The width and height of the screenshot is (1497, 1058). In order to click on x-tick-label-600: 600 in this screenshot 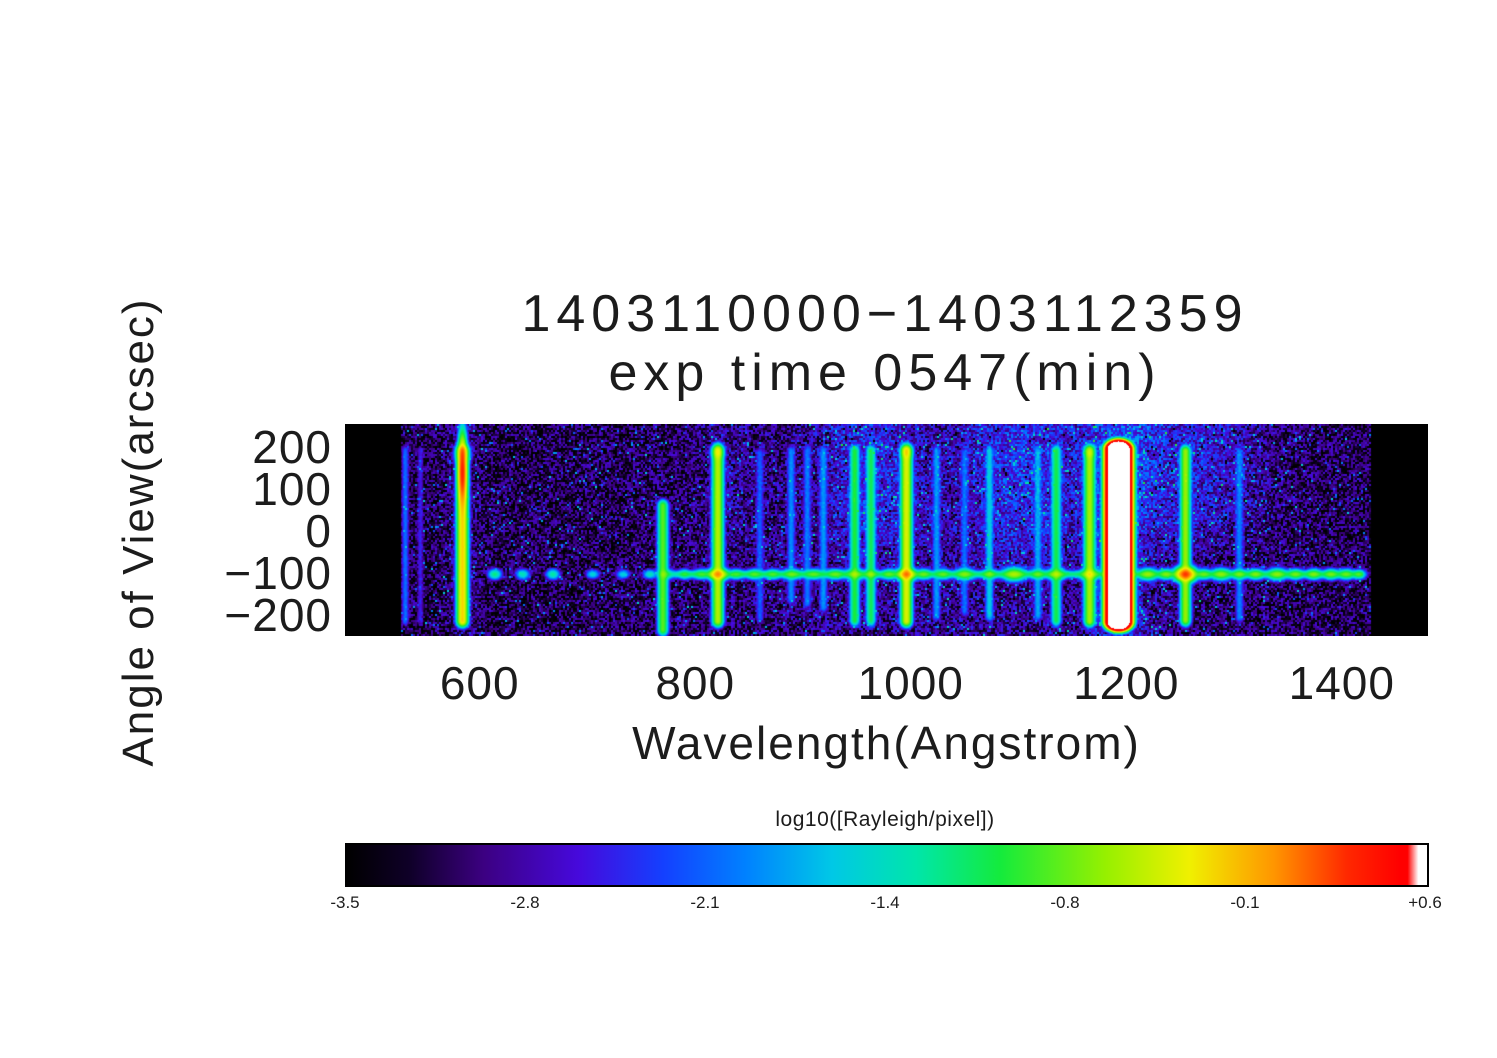, I will do `click(479, 683)`.